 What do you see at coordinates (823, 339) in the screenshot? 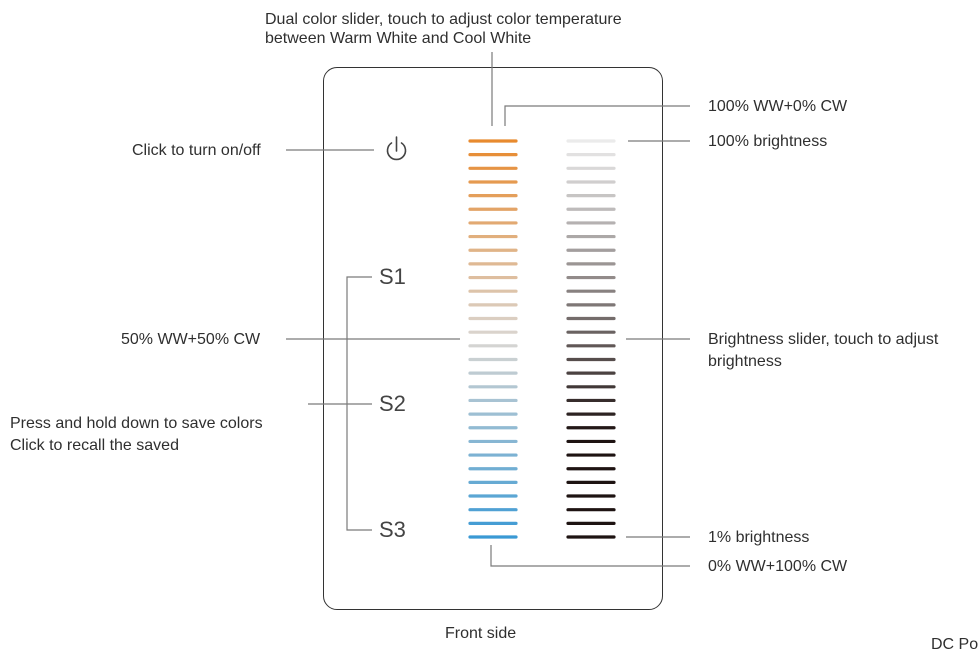
I see `brightness-slider-label-line1: Brightness slider, touch to adjust` at bounding box center [823, 339].